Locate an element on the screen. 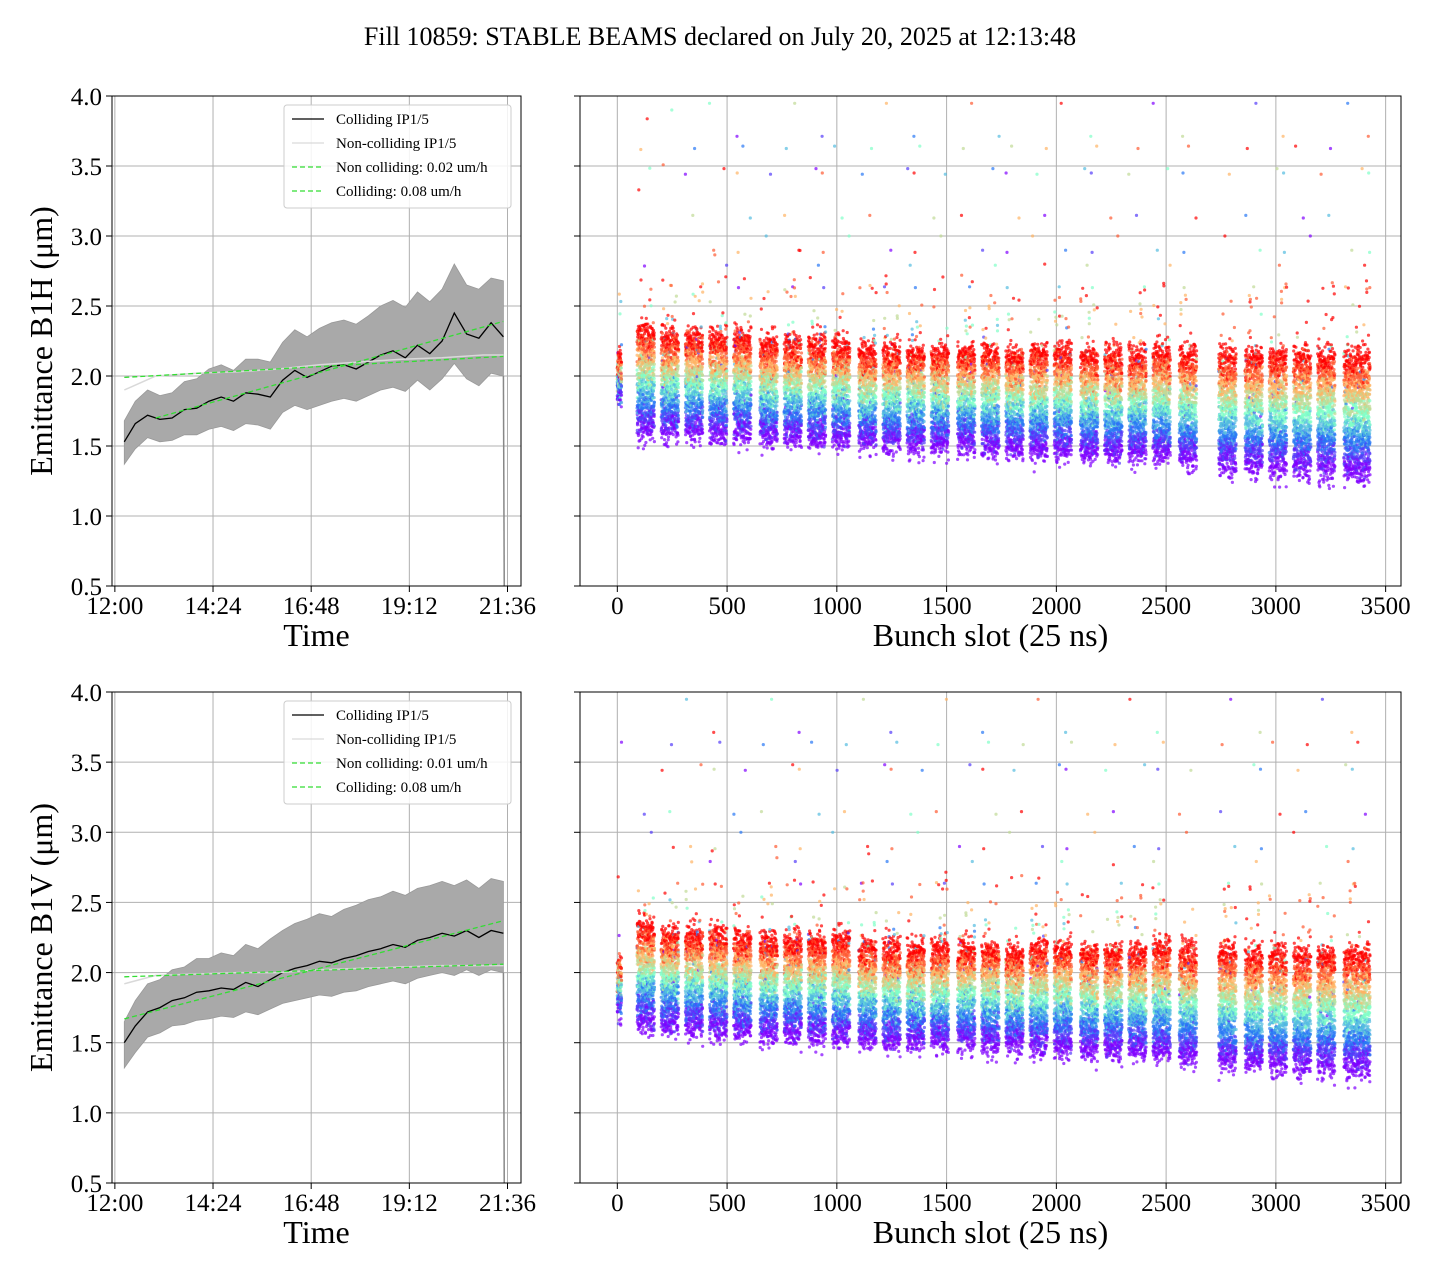 Image resolution: width=1440 pixels, height=1280 pixels. y-tick-label: 3.5 is located at coordinates (86, 167).